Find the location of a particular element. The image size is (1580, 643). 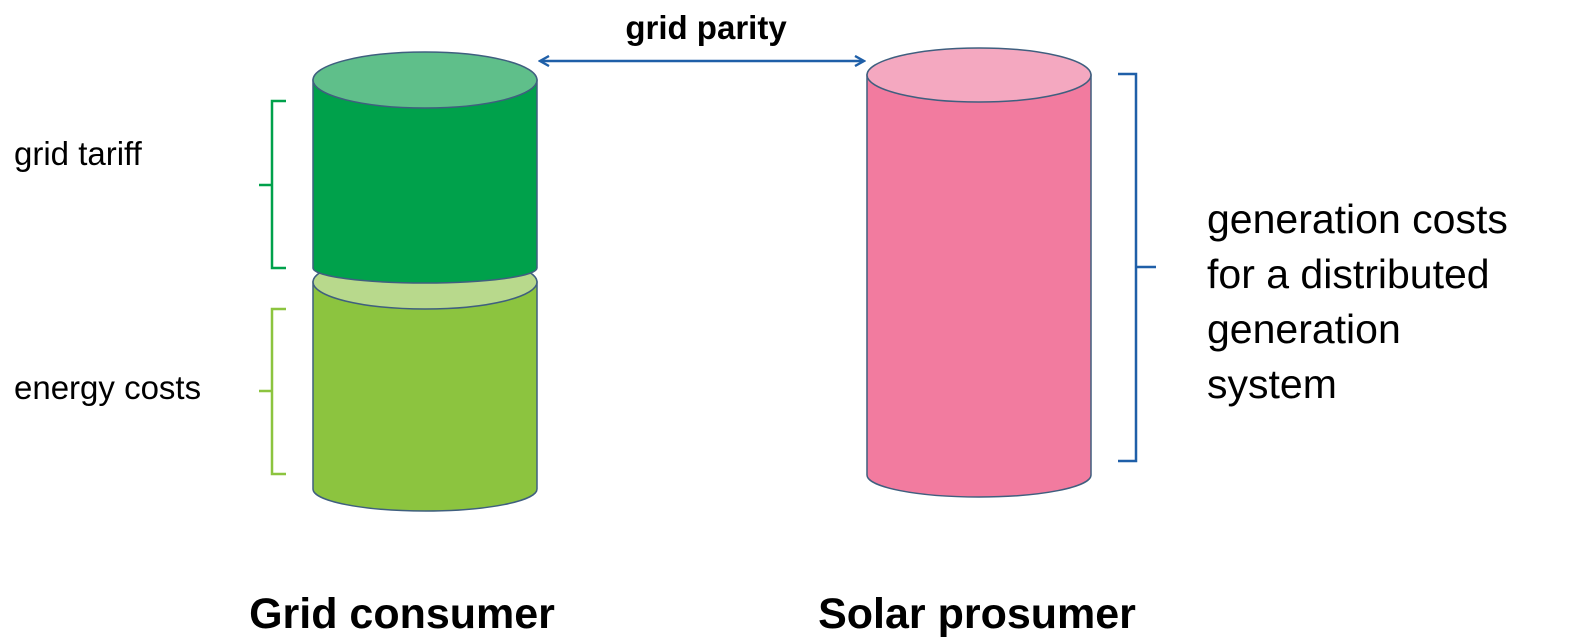

generation-costs-bracket is located at coordinates (1137, 267).